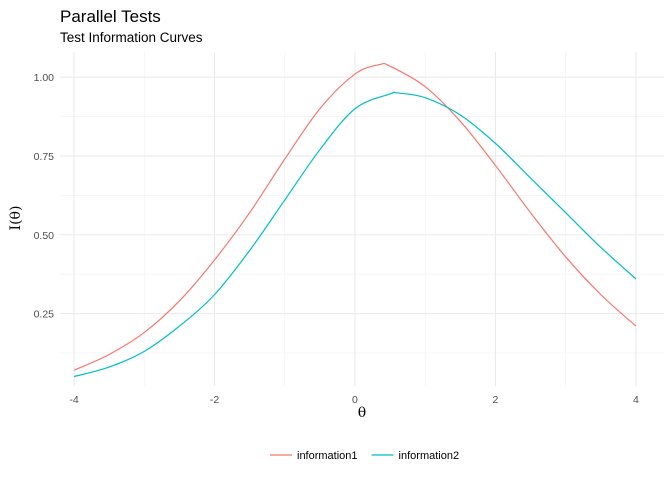 The width and height of the screenshot is (672, 480). I want to click on x-tick-label: 2, so click(496, 400).